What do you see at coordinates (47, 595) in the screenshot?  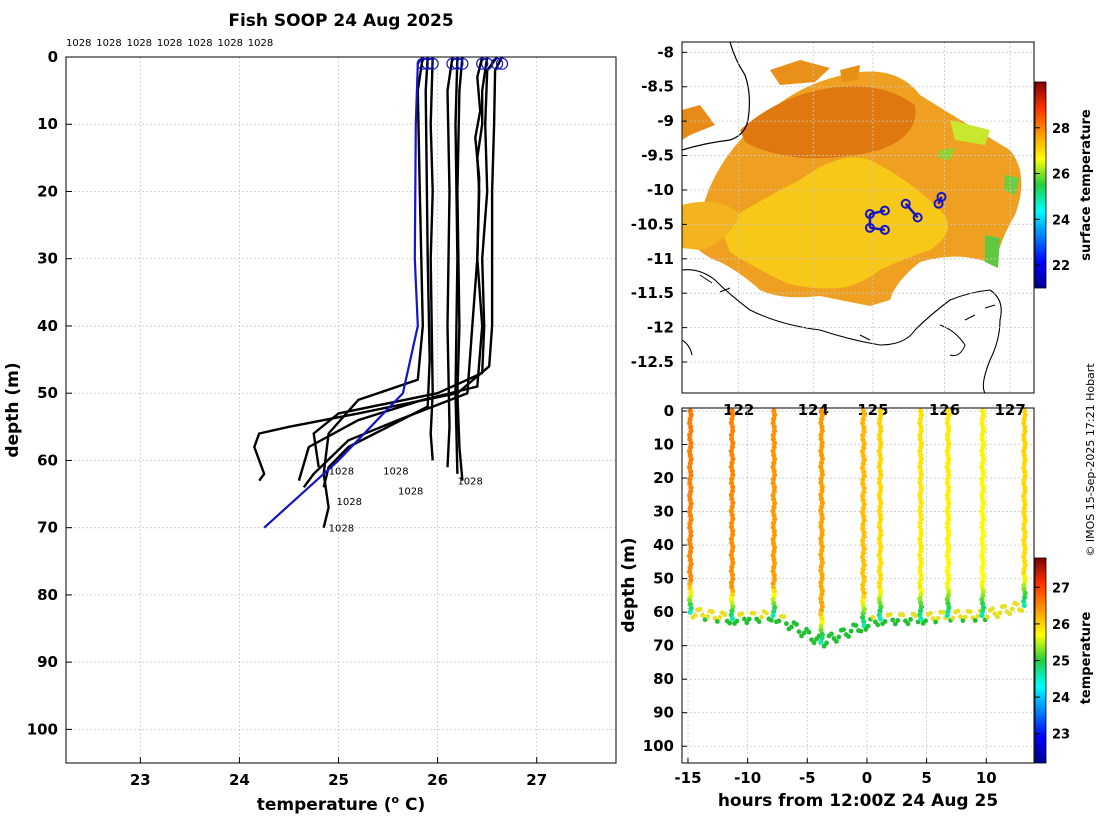 I see `y-tick-label: 80` at bounding box center [47, 595].